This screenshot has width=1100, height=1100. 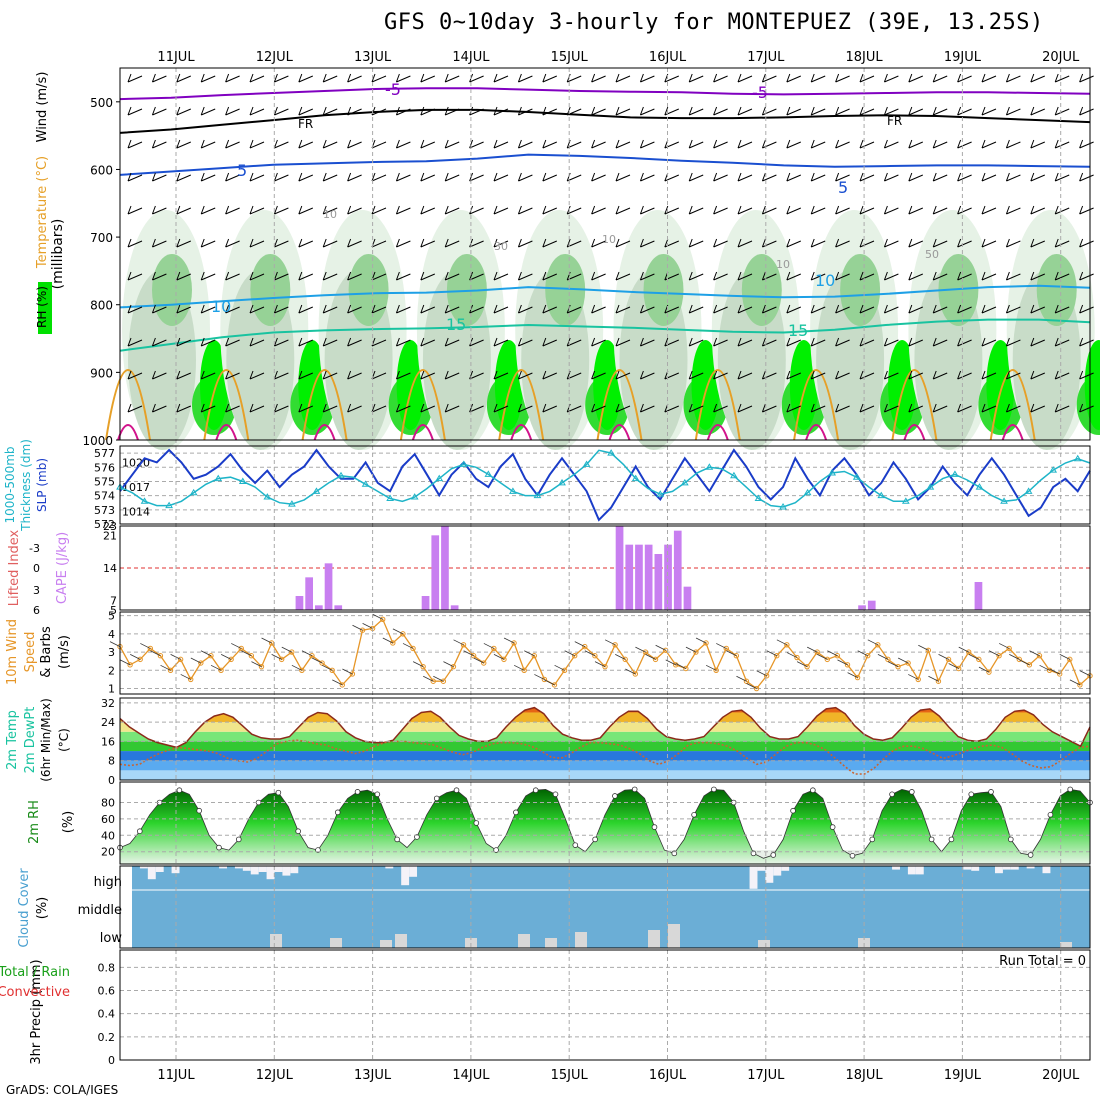 I want to click on thickness-label: 1000-500mb, so click(x=10, y=484).